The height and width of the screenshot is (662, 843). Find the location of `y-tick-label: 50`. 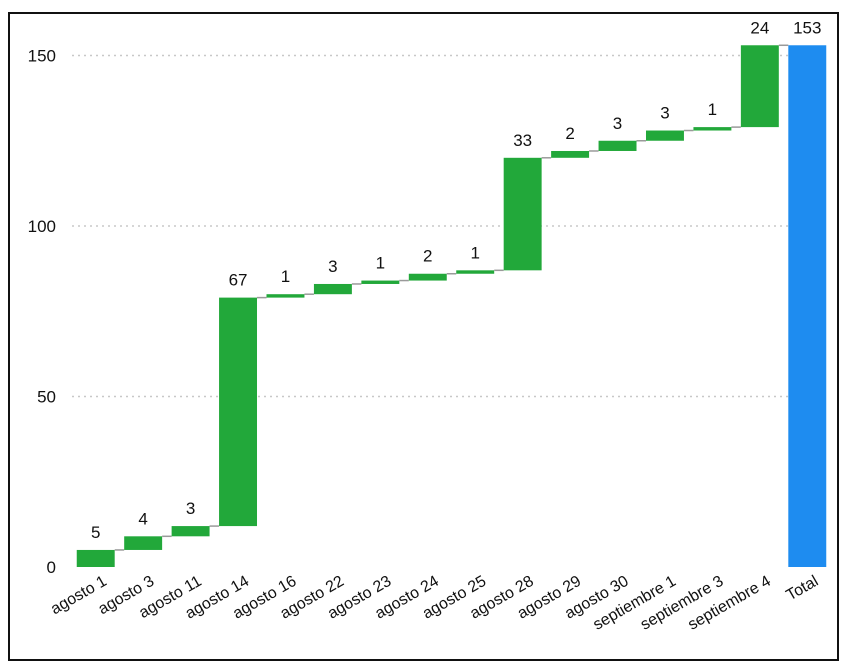

y-tick-label: 50 is located at coordinates (46, 397).